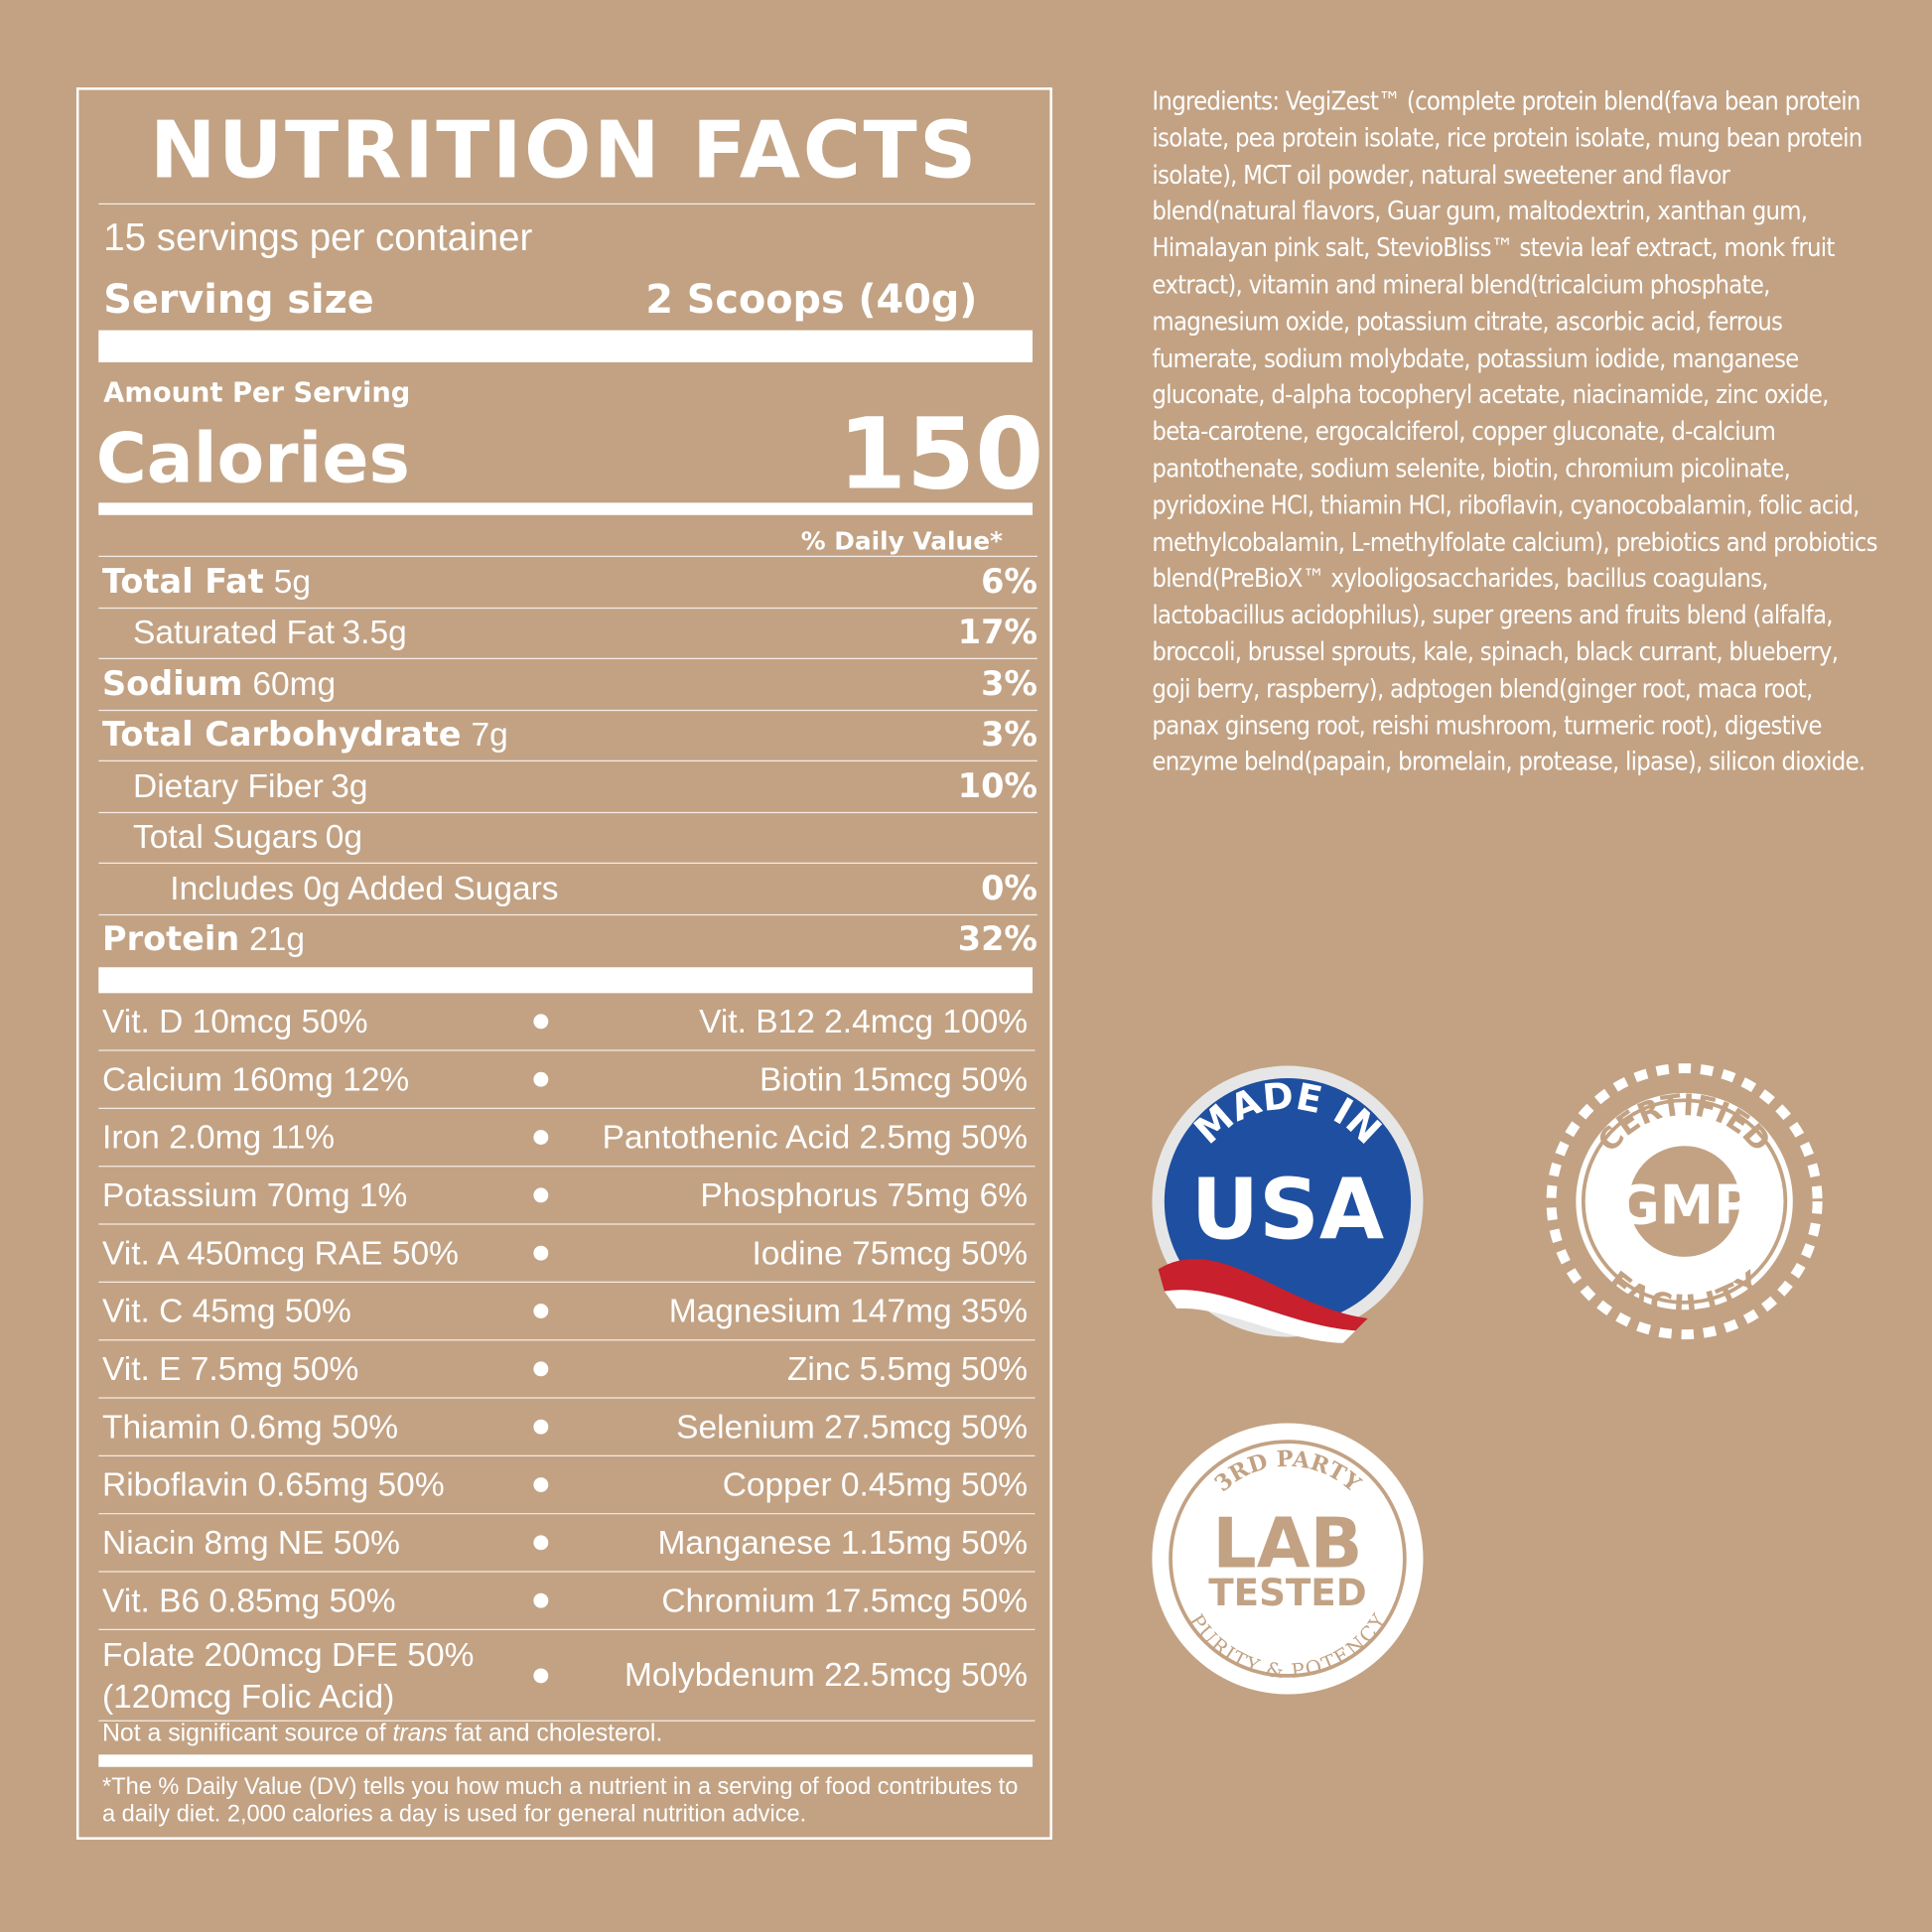  What do you see at coordinates (247, 1733) in the screenshot?
I see `footnote-text: Not a significant source of` at bounding box center [247, 1733].